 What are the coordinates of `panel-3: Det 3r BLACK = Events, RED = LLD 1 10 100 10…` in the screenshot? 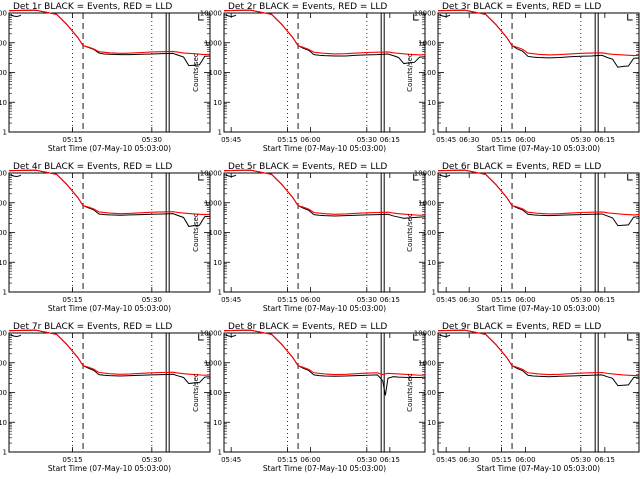 It's located at (523, 77).